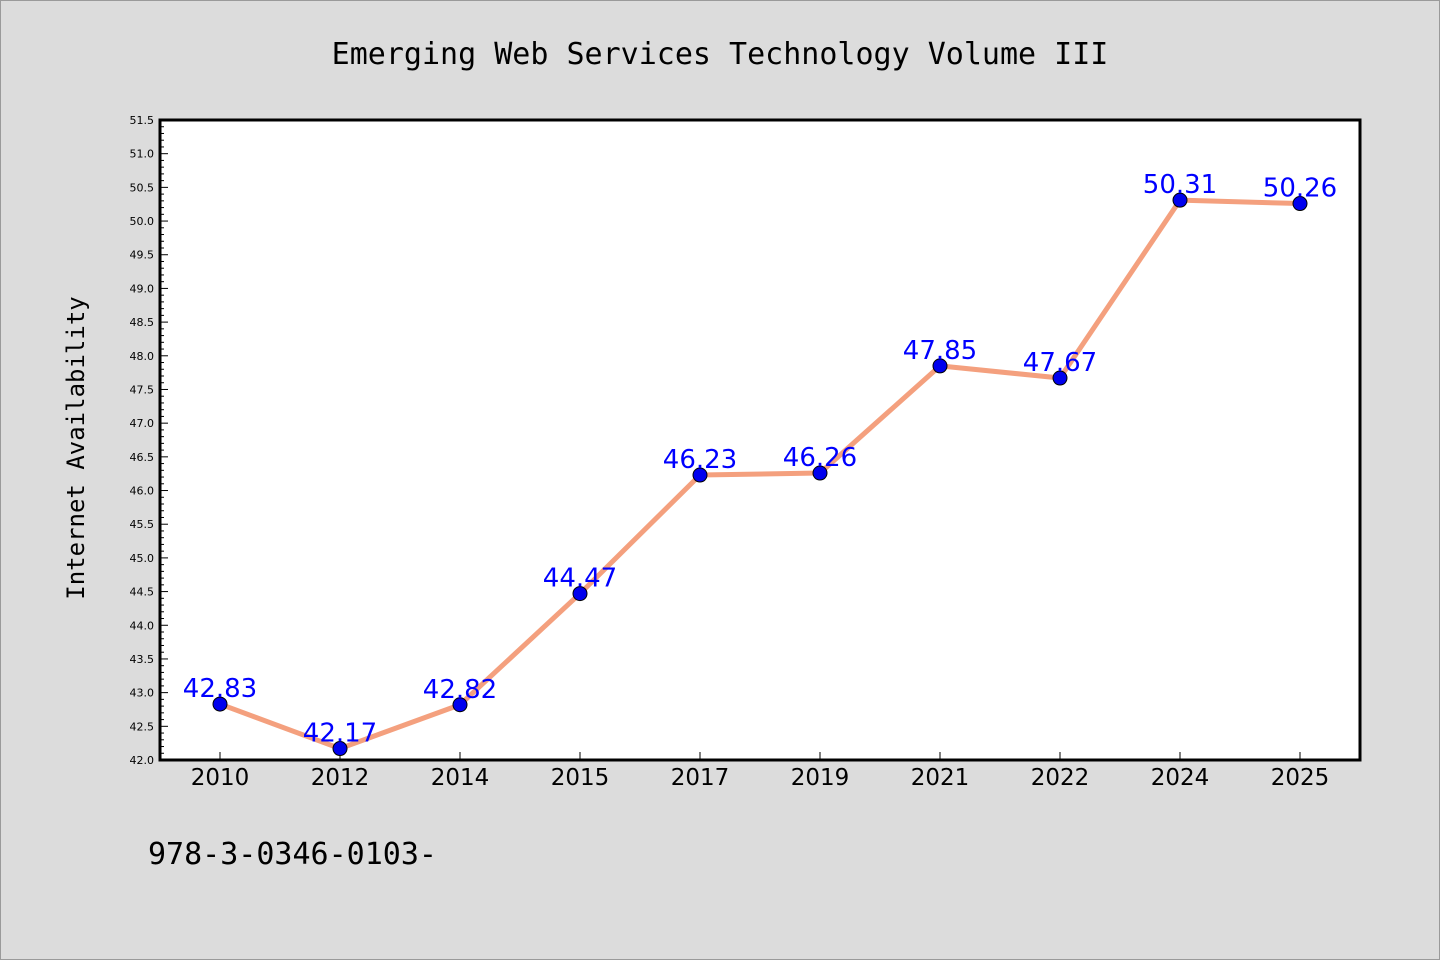 The image size is (1440, 960). What do you see at coordinates (340, 734) in the screenshot?
I see `data-label: 42.17` at bounding box center [340, 734].